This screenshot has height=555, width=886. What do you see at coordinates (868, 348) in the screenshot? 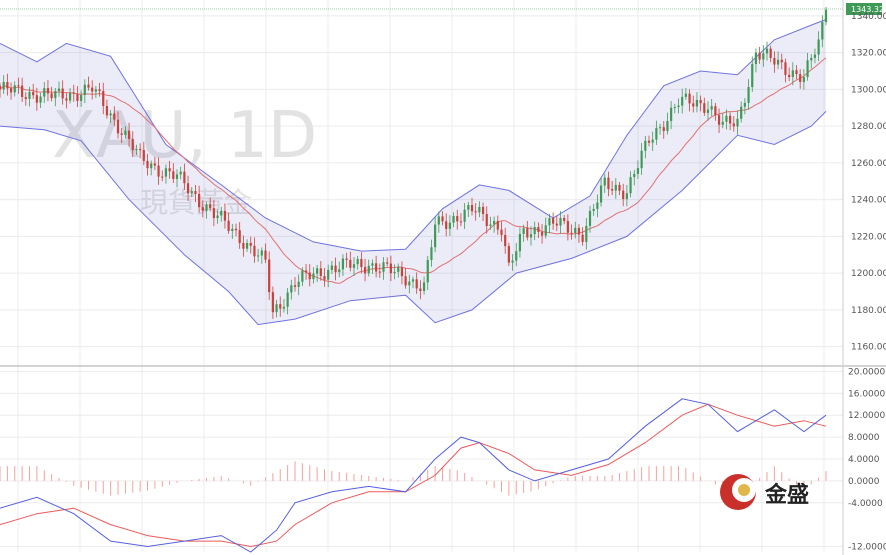
I see `price-tick-label: 1160.00` at bounding box center [868, 348].